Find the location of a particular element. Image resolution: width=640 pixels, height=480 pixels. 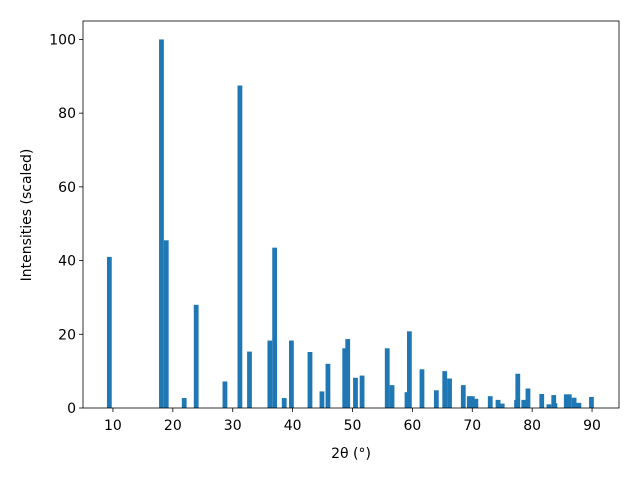

x-tick-label: 80 is located at coordinates (532, 426).